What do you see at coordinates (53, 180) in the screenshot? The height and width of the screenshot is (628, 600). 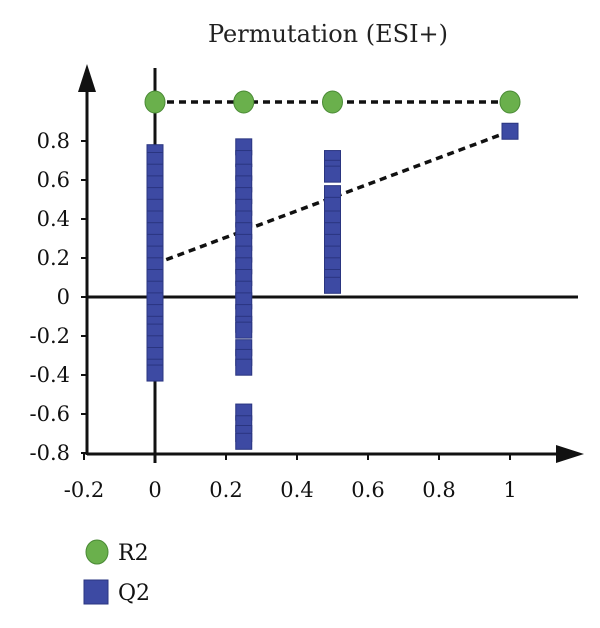 I see `y-tick-label: 0.6` at bounding box center [53, 180].